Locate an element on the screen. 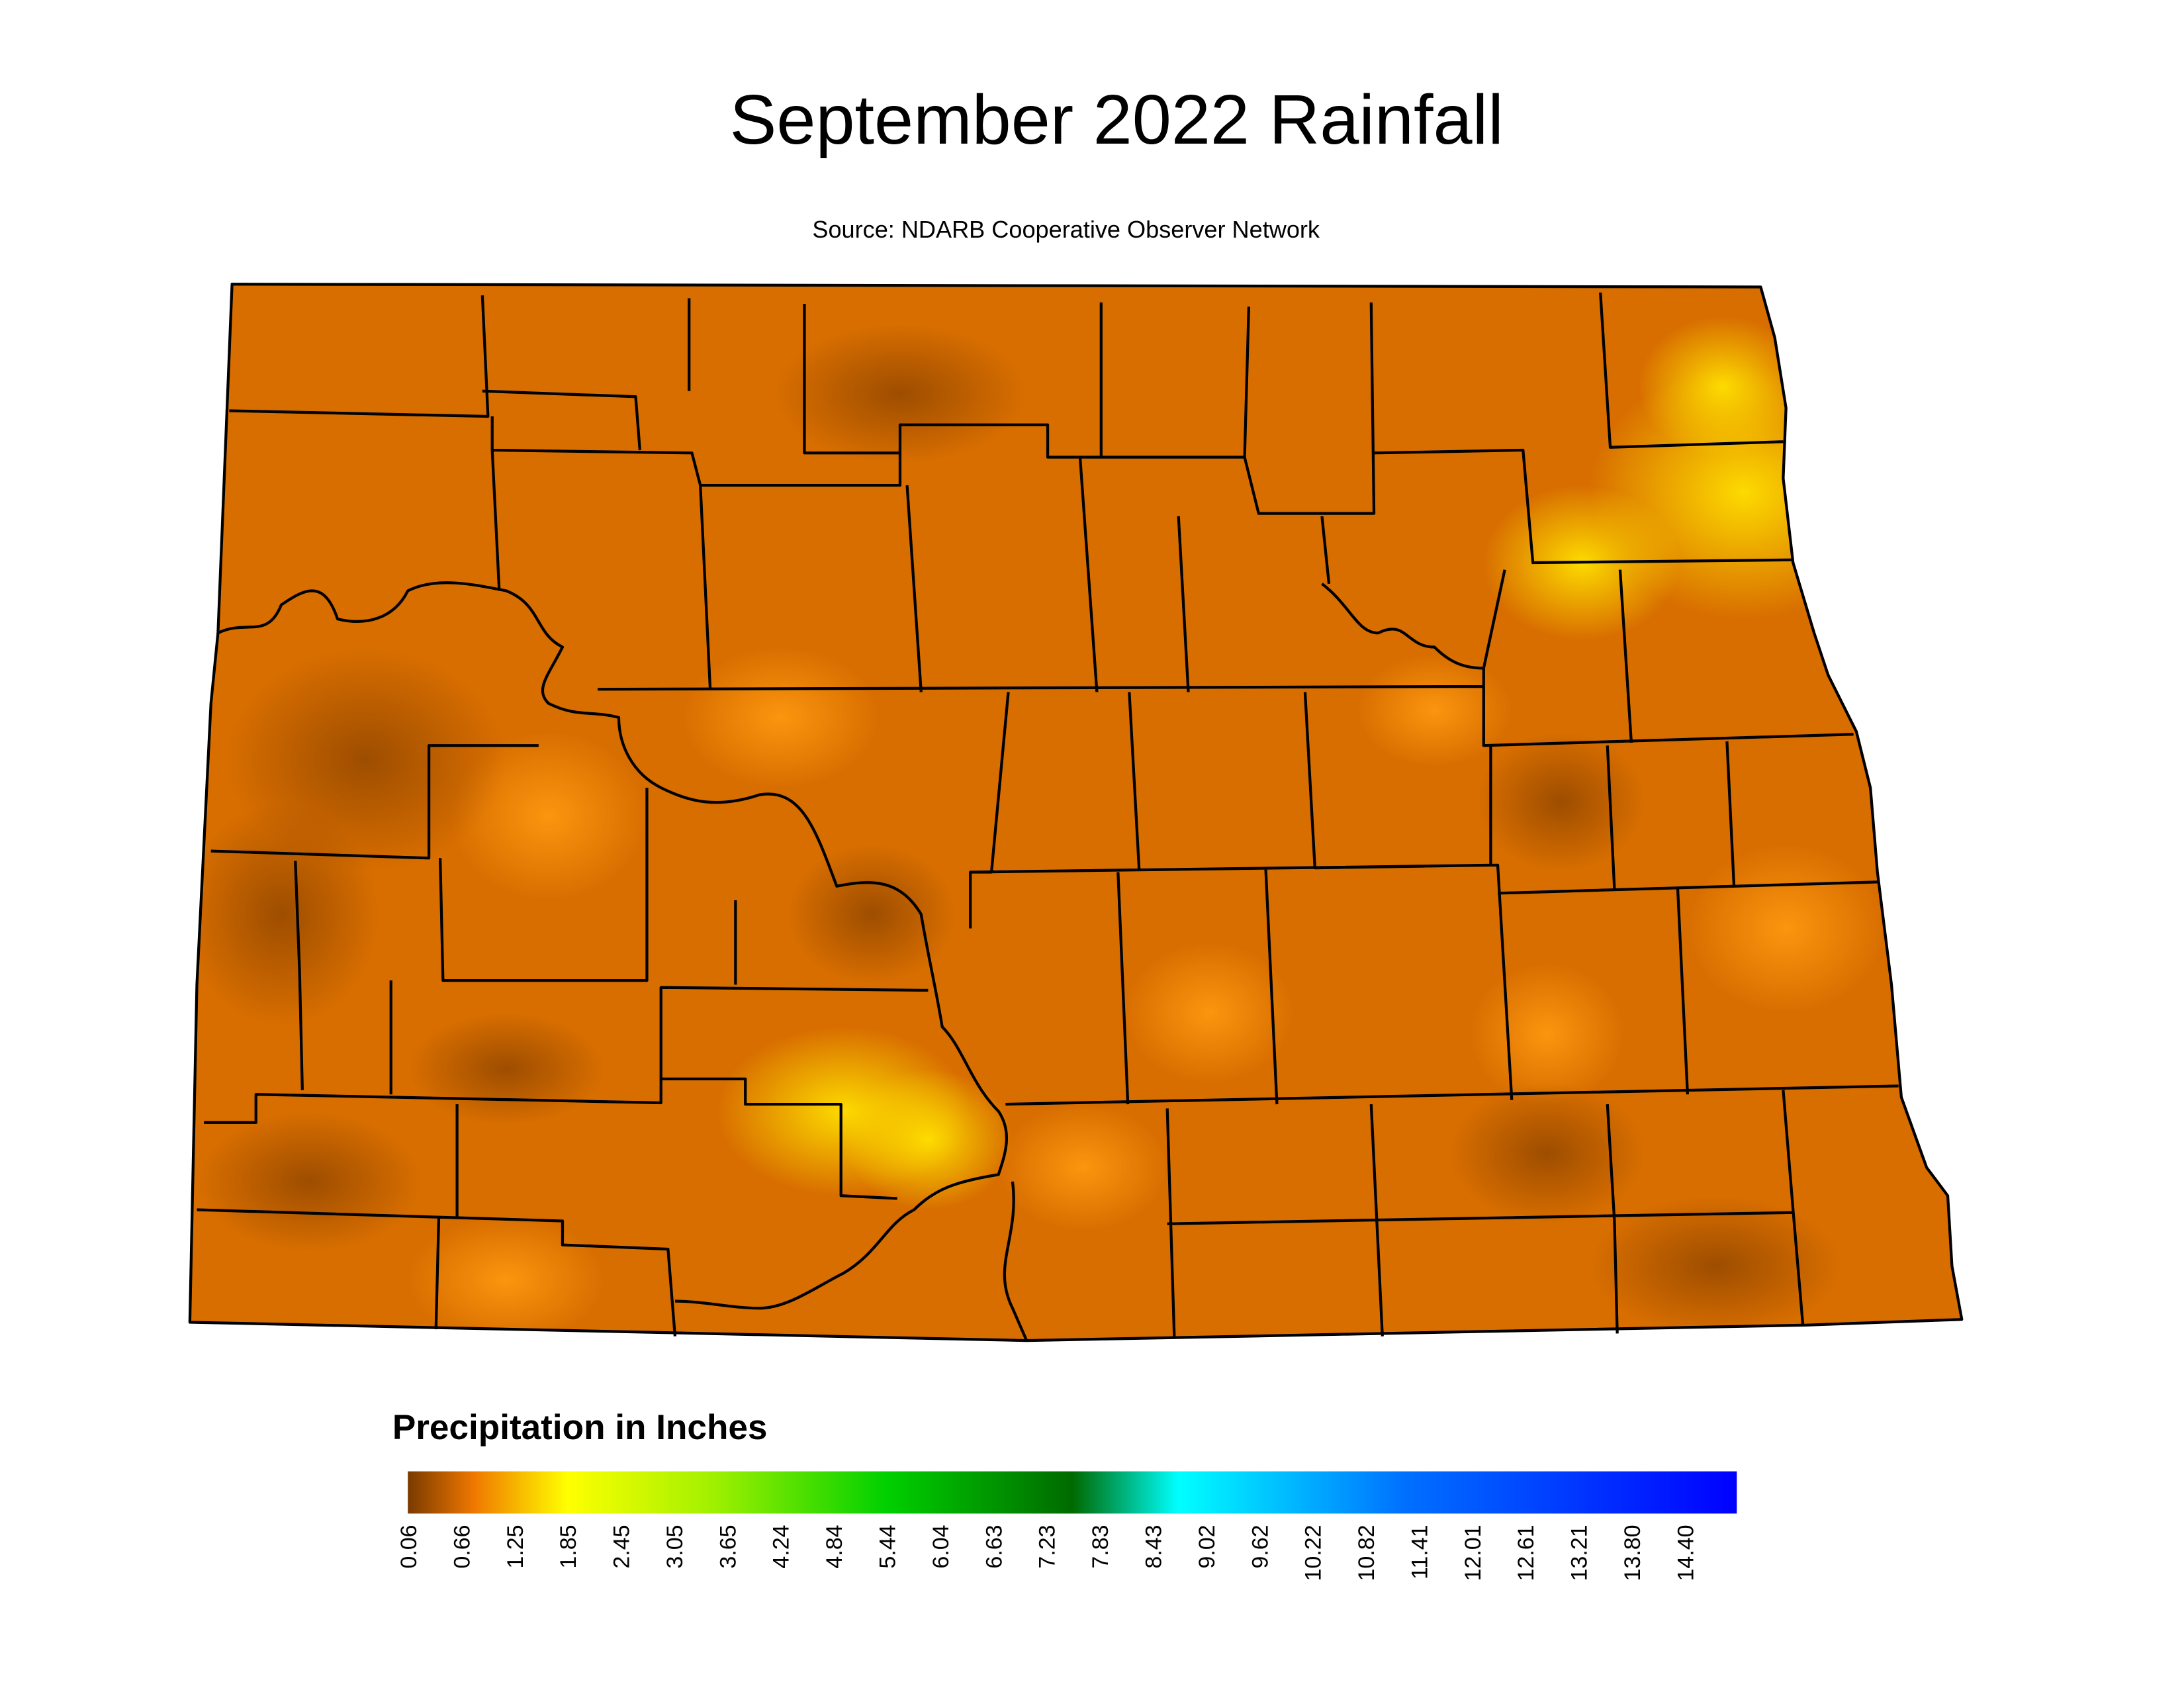  legend-label: 13.80 is located at coordinates (1632, 1552).